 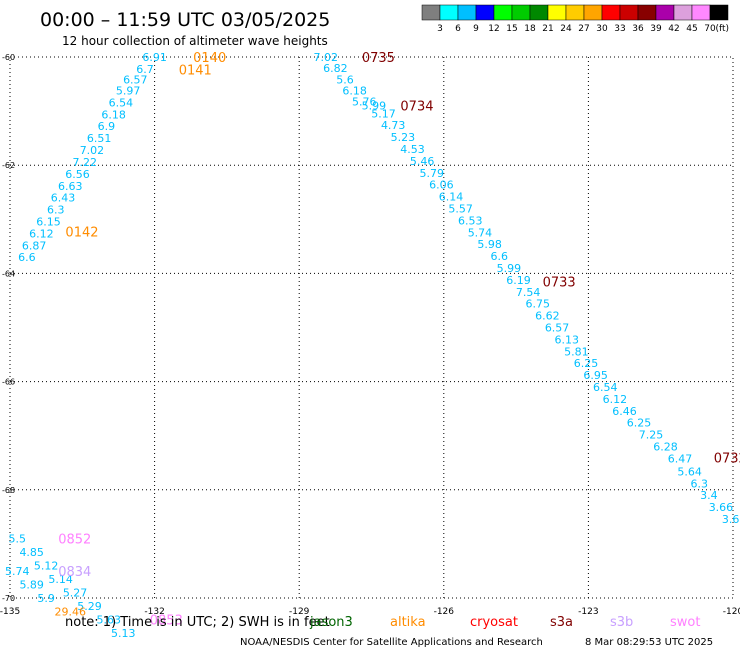 I want to click on wave-height-point: 5.27, so click(x=75, y=593).